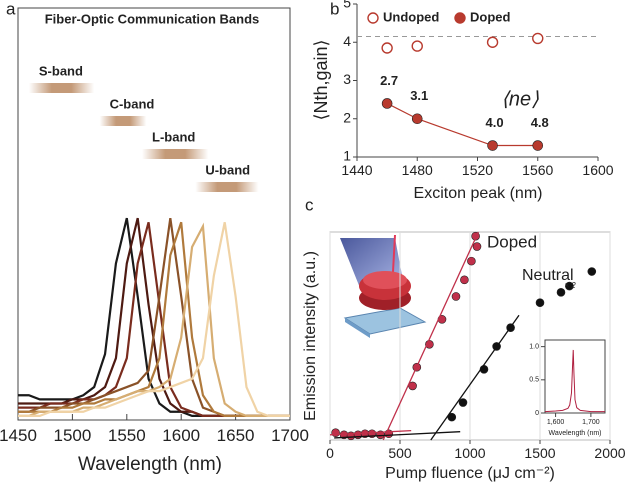 This screenshot has height=482, width=625. I want to click on y-tick-label: 3, so click(347, 79).